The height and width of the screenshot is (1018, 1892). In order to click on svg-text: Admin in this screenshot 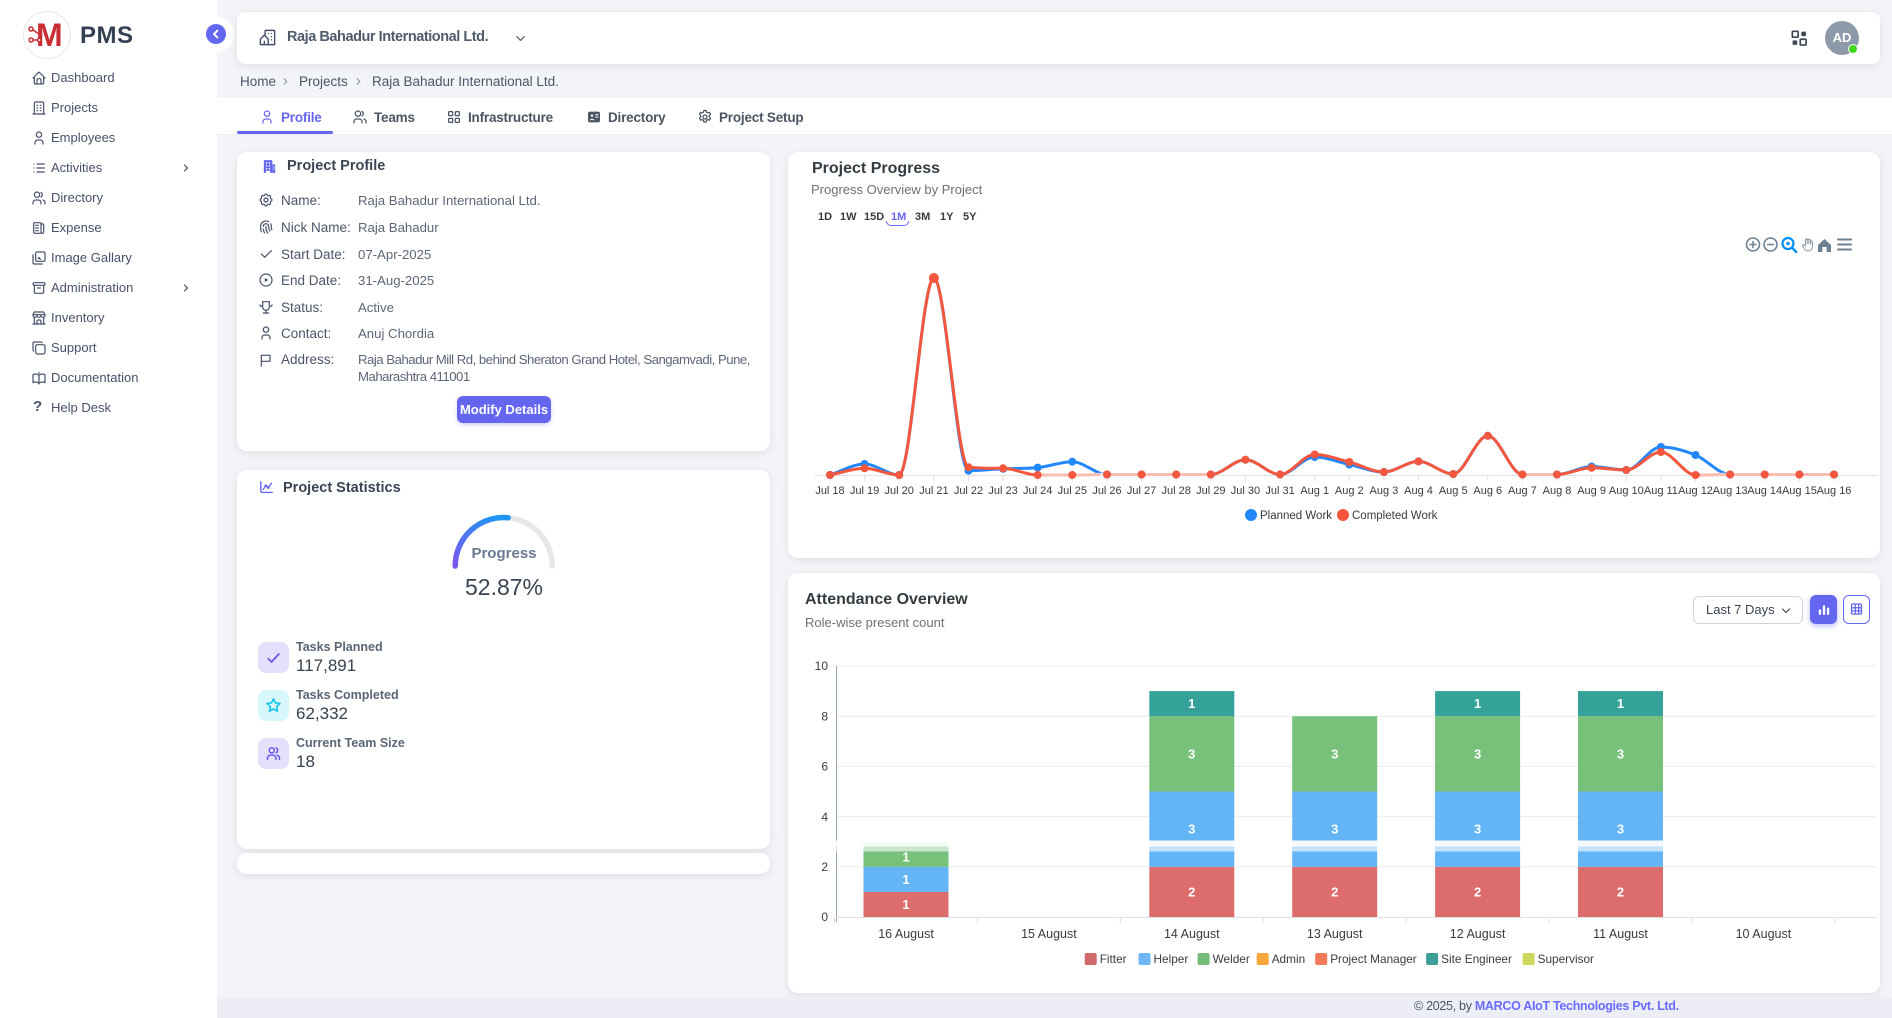, I will do `click(1288, 959)`.